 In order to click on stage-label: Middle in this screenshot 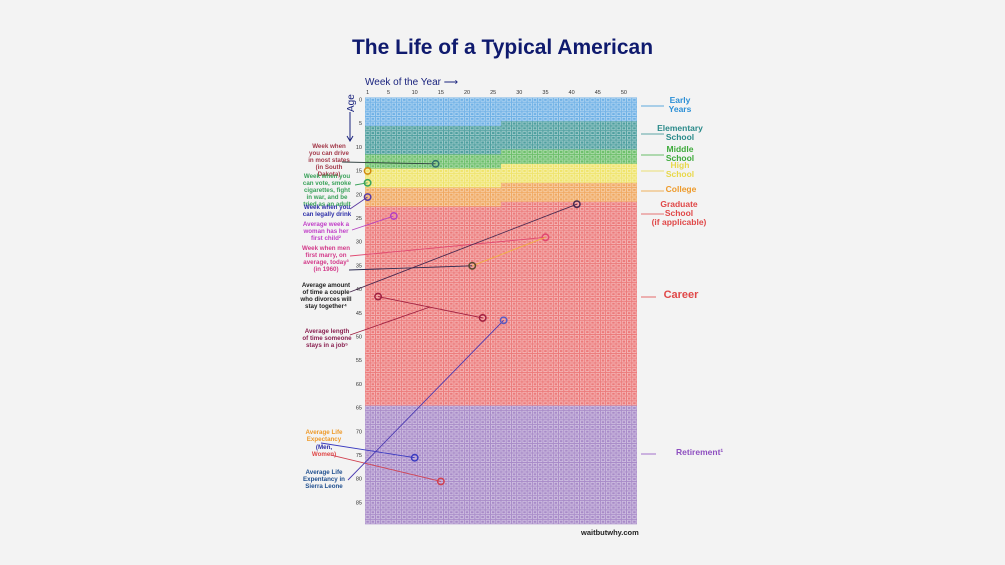, I will do `click(680, 149)`.